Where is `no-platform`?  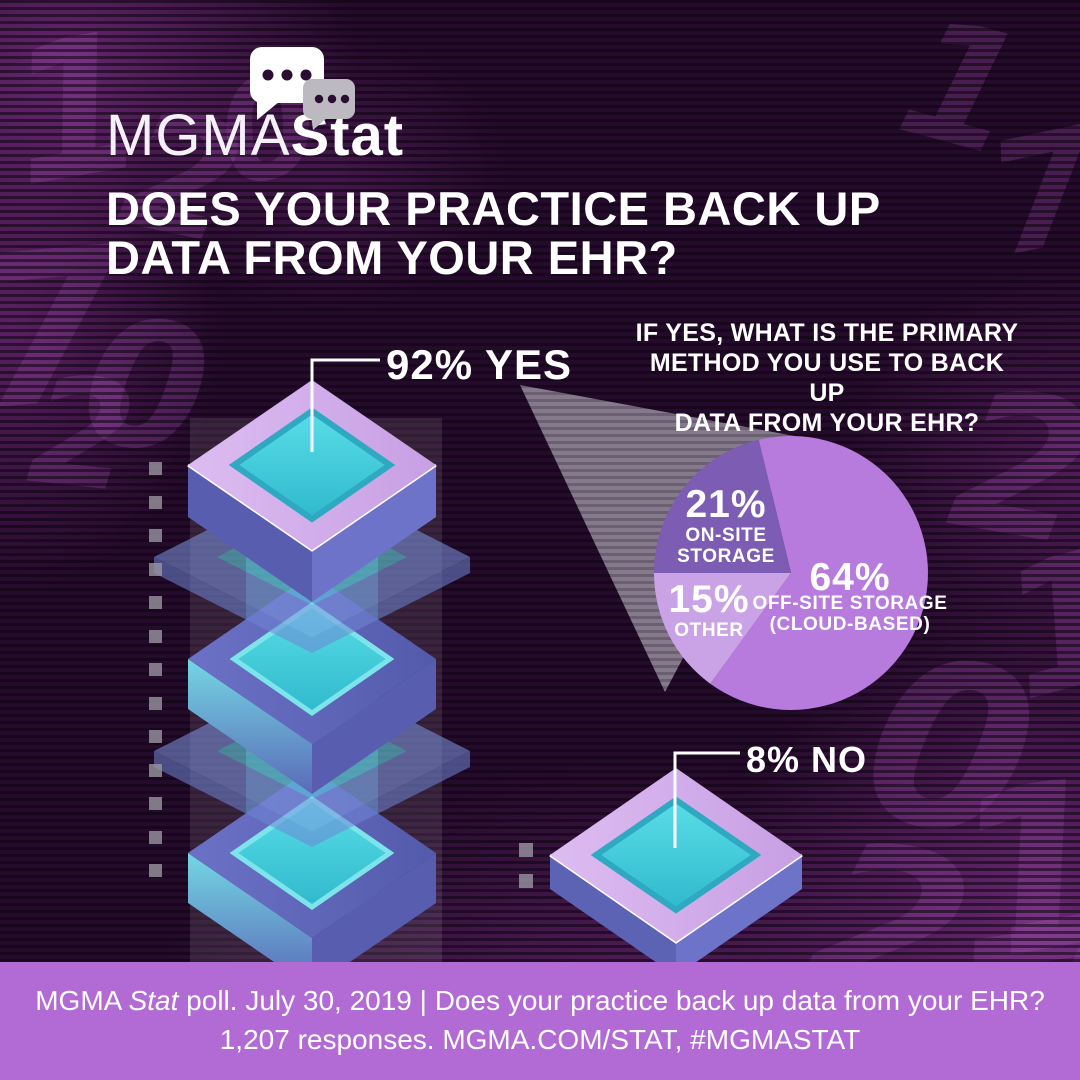 no-platform is located at coordinates (676, 872).